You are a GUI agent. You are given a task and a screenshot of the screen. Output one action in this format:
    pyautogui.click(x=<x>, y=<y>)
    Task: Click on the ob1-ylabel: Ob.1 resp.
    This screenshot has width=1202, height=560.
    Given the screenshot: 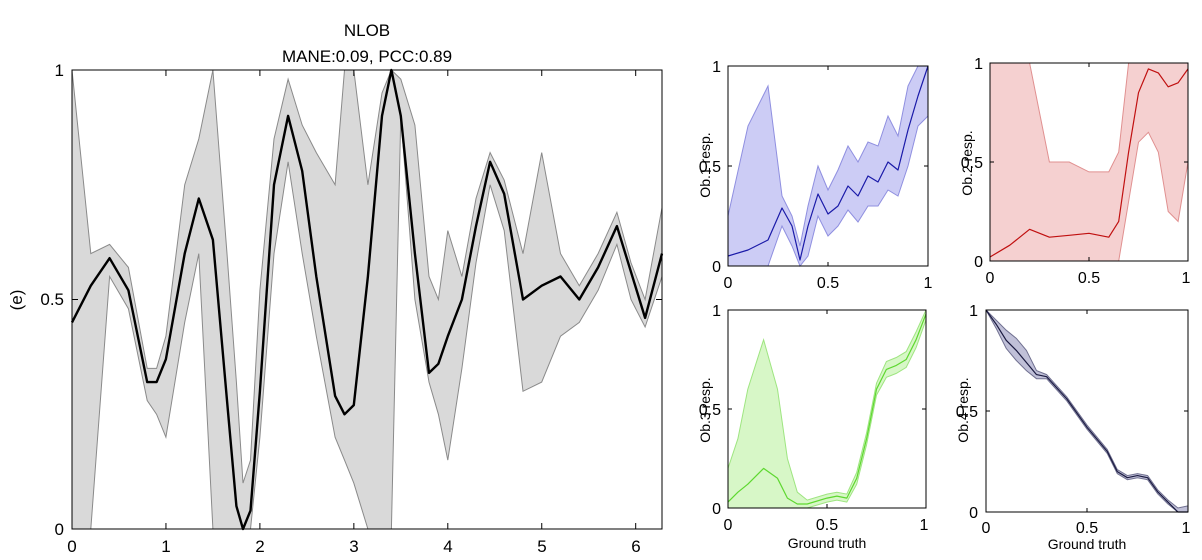 What is the action you would take?
    pyautogui.click(x=705, y=164)
    